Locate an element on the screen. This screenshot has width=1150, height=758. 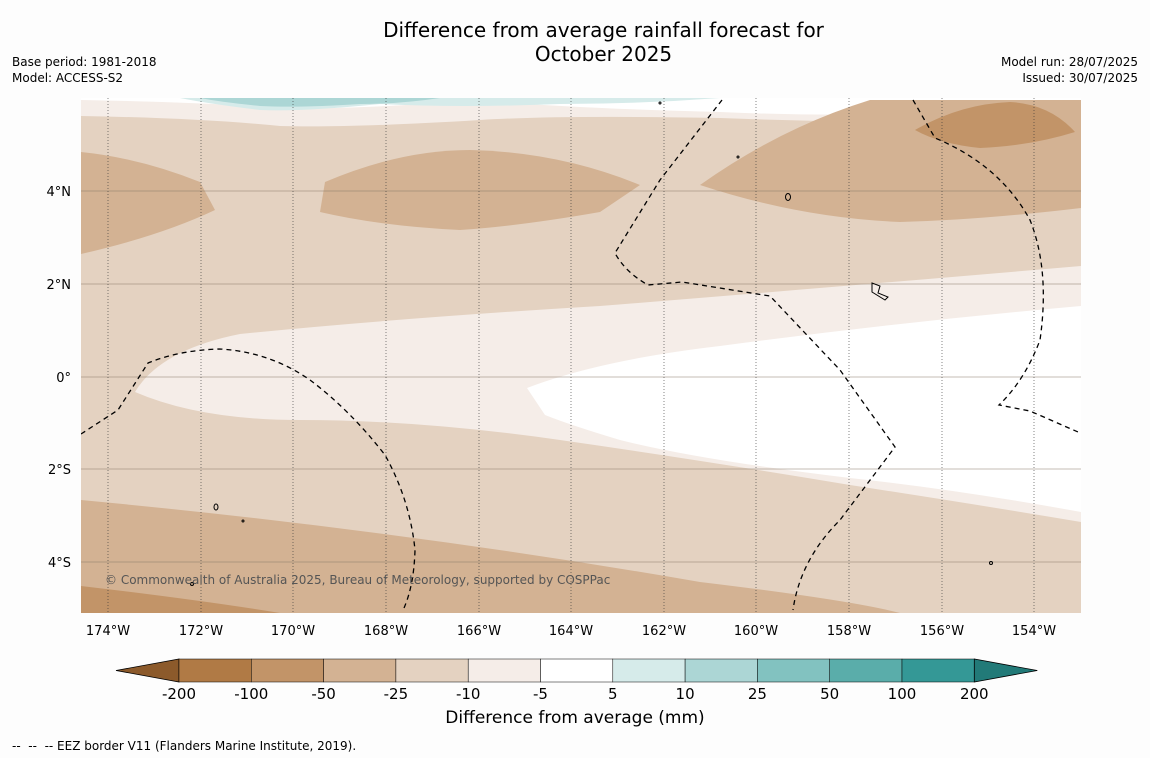
colorbar-tick-label: 25 is located at coordinates (757, 692).